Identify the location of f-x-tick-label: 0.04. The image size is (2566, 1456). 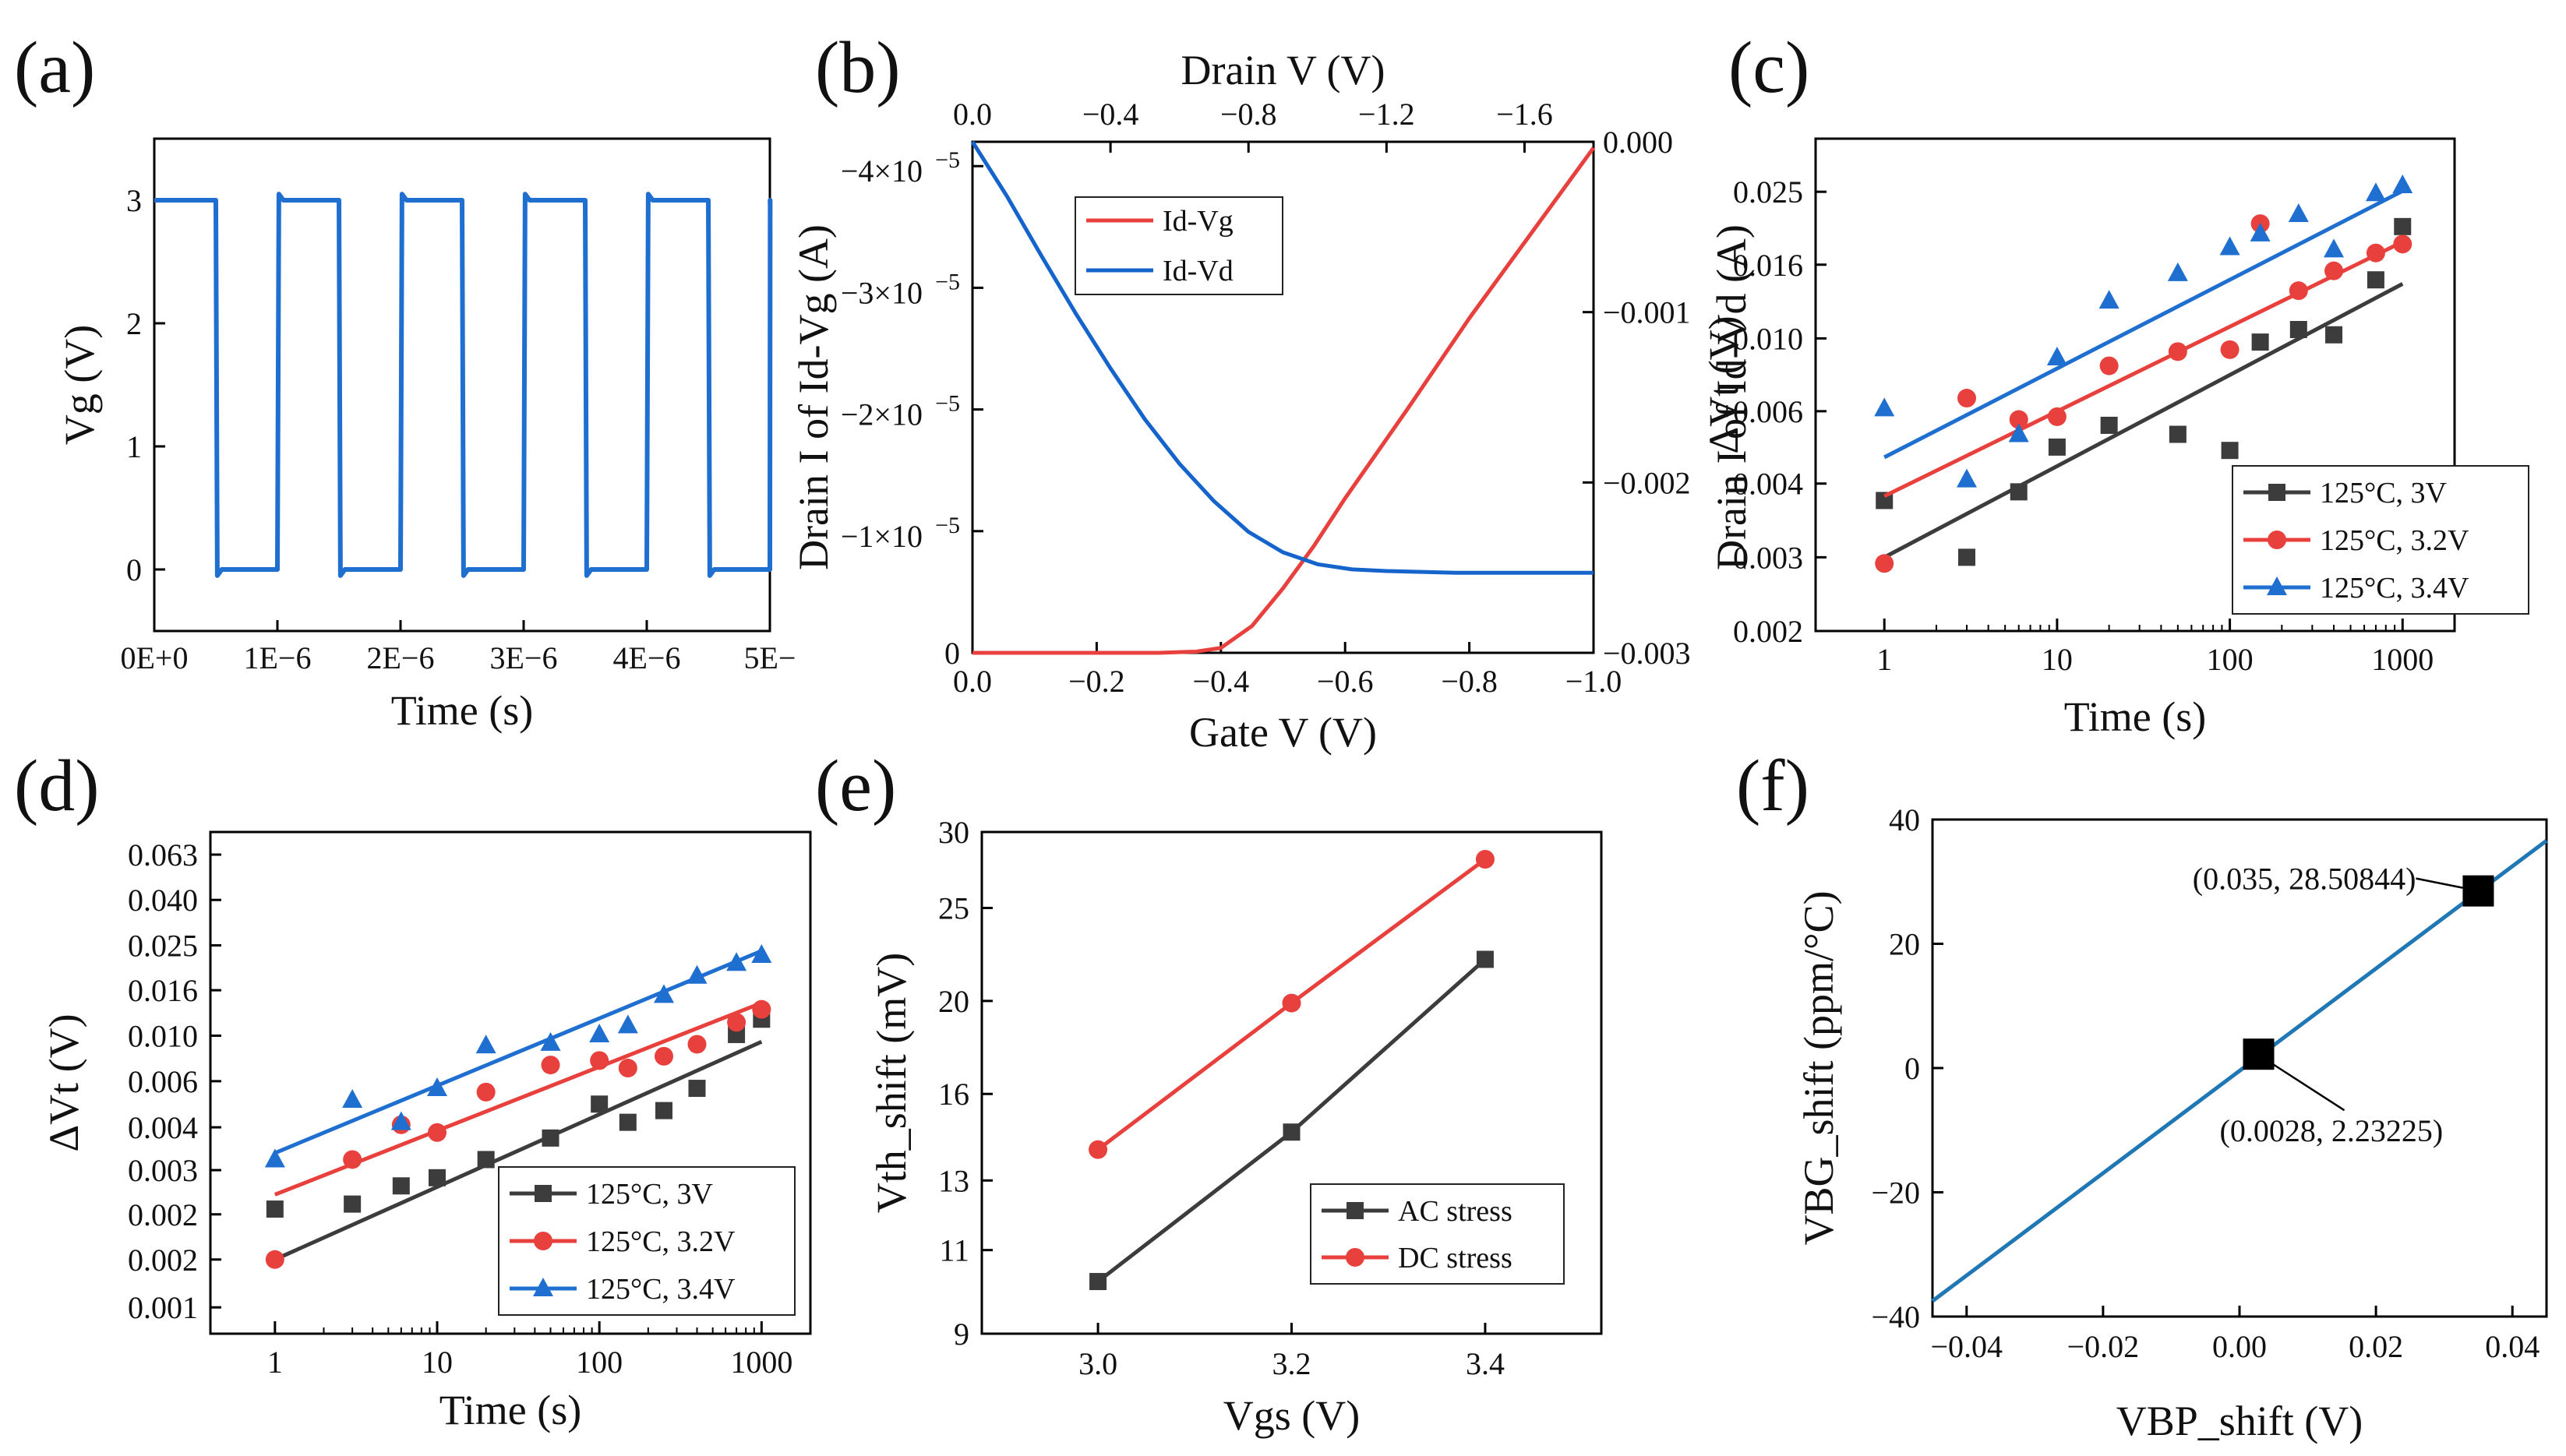
(2512, 1347).